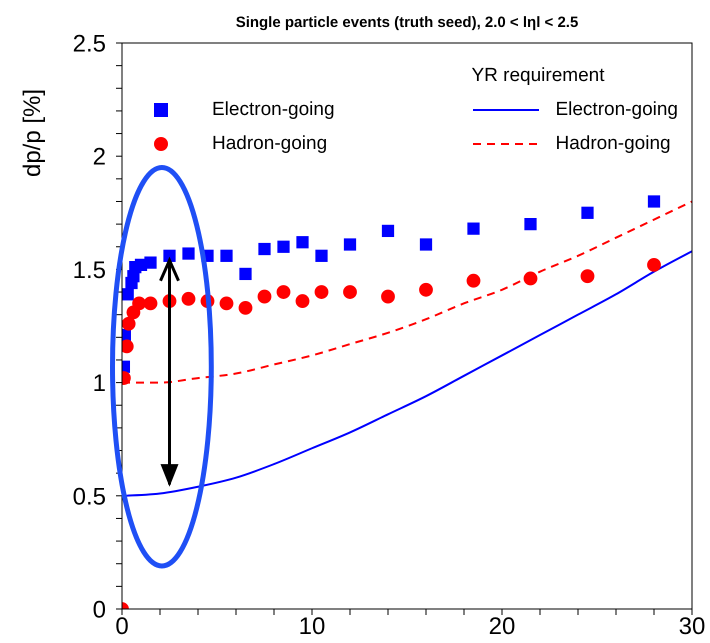 This screenshot has height=643, width=710. I want to click on y-tick-label: 1.5, so click(89, 270).